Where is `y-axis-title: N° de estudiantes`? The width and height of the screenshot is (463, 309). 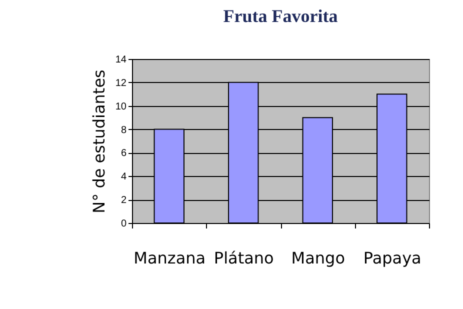
y-axis-title: N° de estudiantes is located at coordinates (98, 142).